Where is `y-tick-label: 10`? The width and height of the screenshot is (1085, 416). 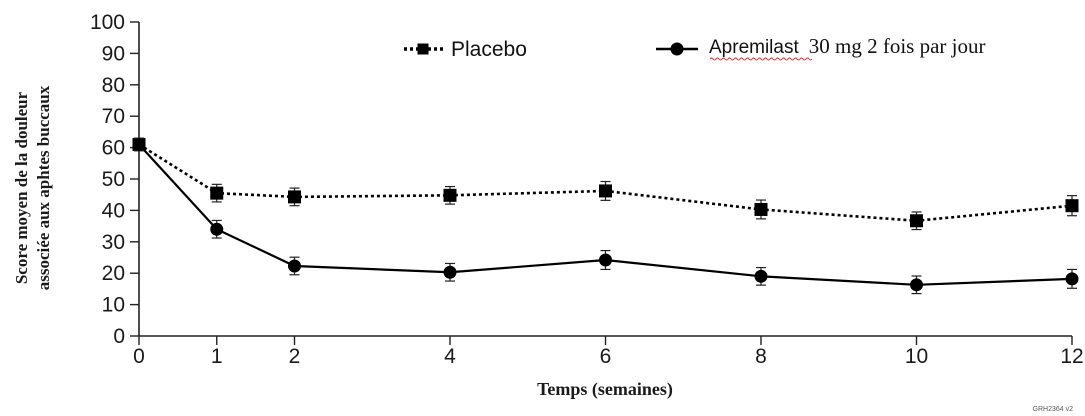
y-tick-label: 10 is located at coordinates (113, 305).